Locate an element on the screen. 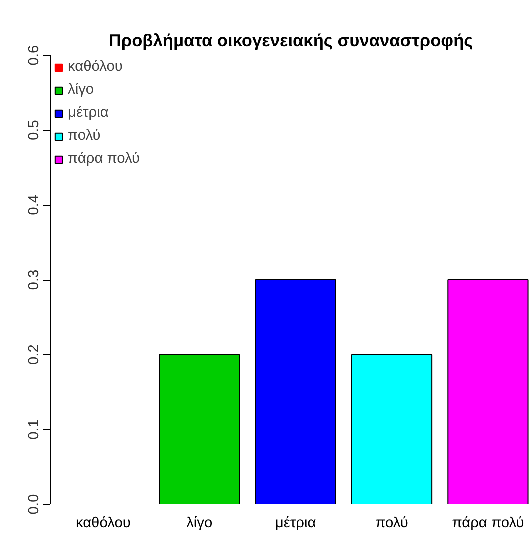  y-tick-label: 0.2 is located at coordinates (34, 355).